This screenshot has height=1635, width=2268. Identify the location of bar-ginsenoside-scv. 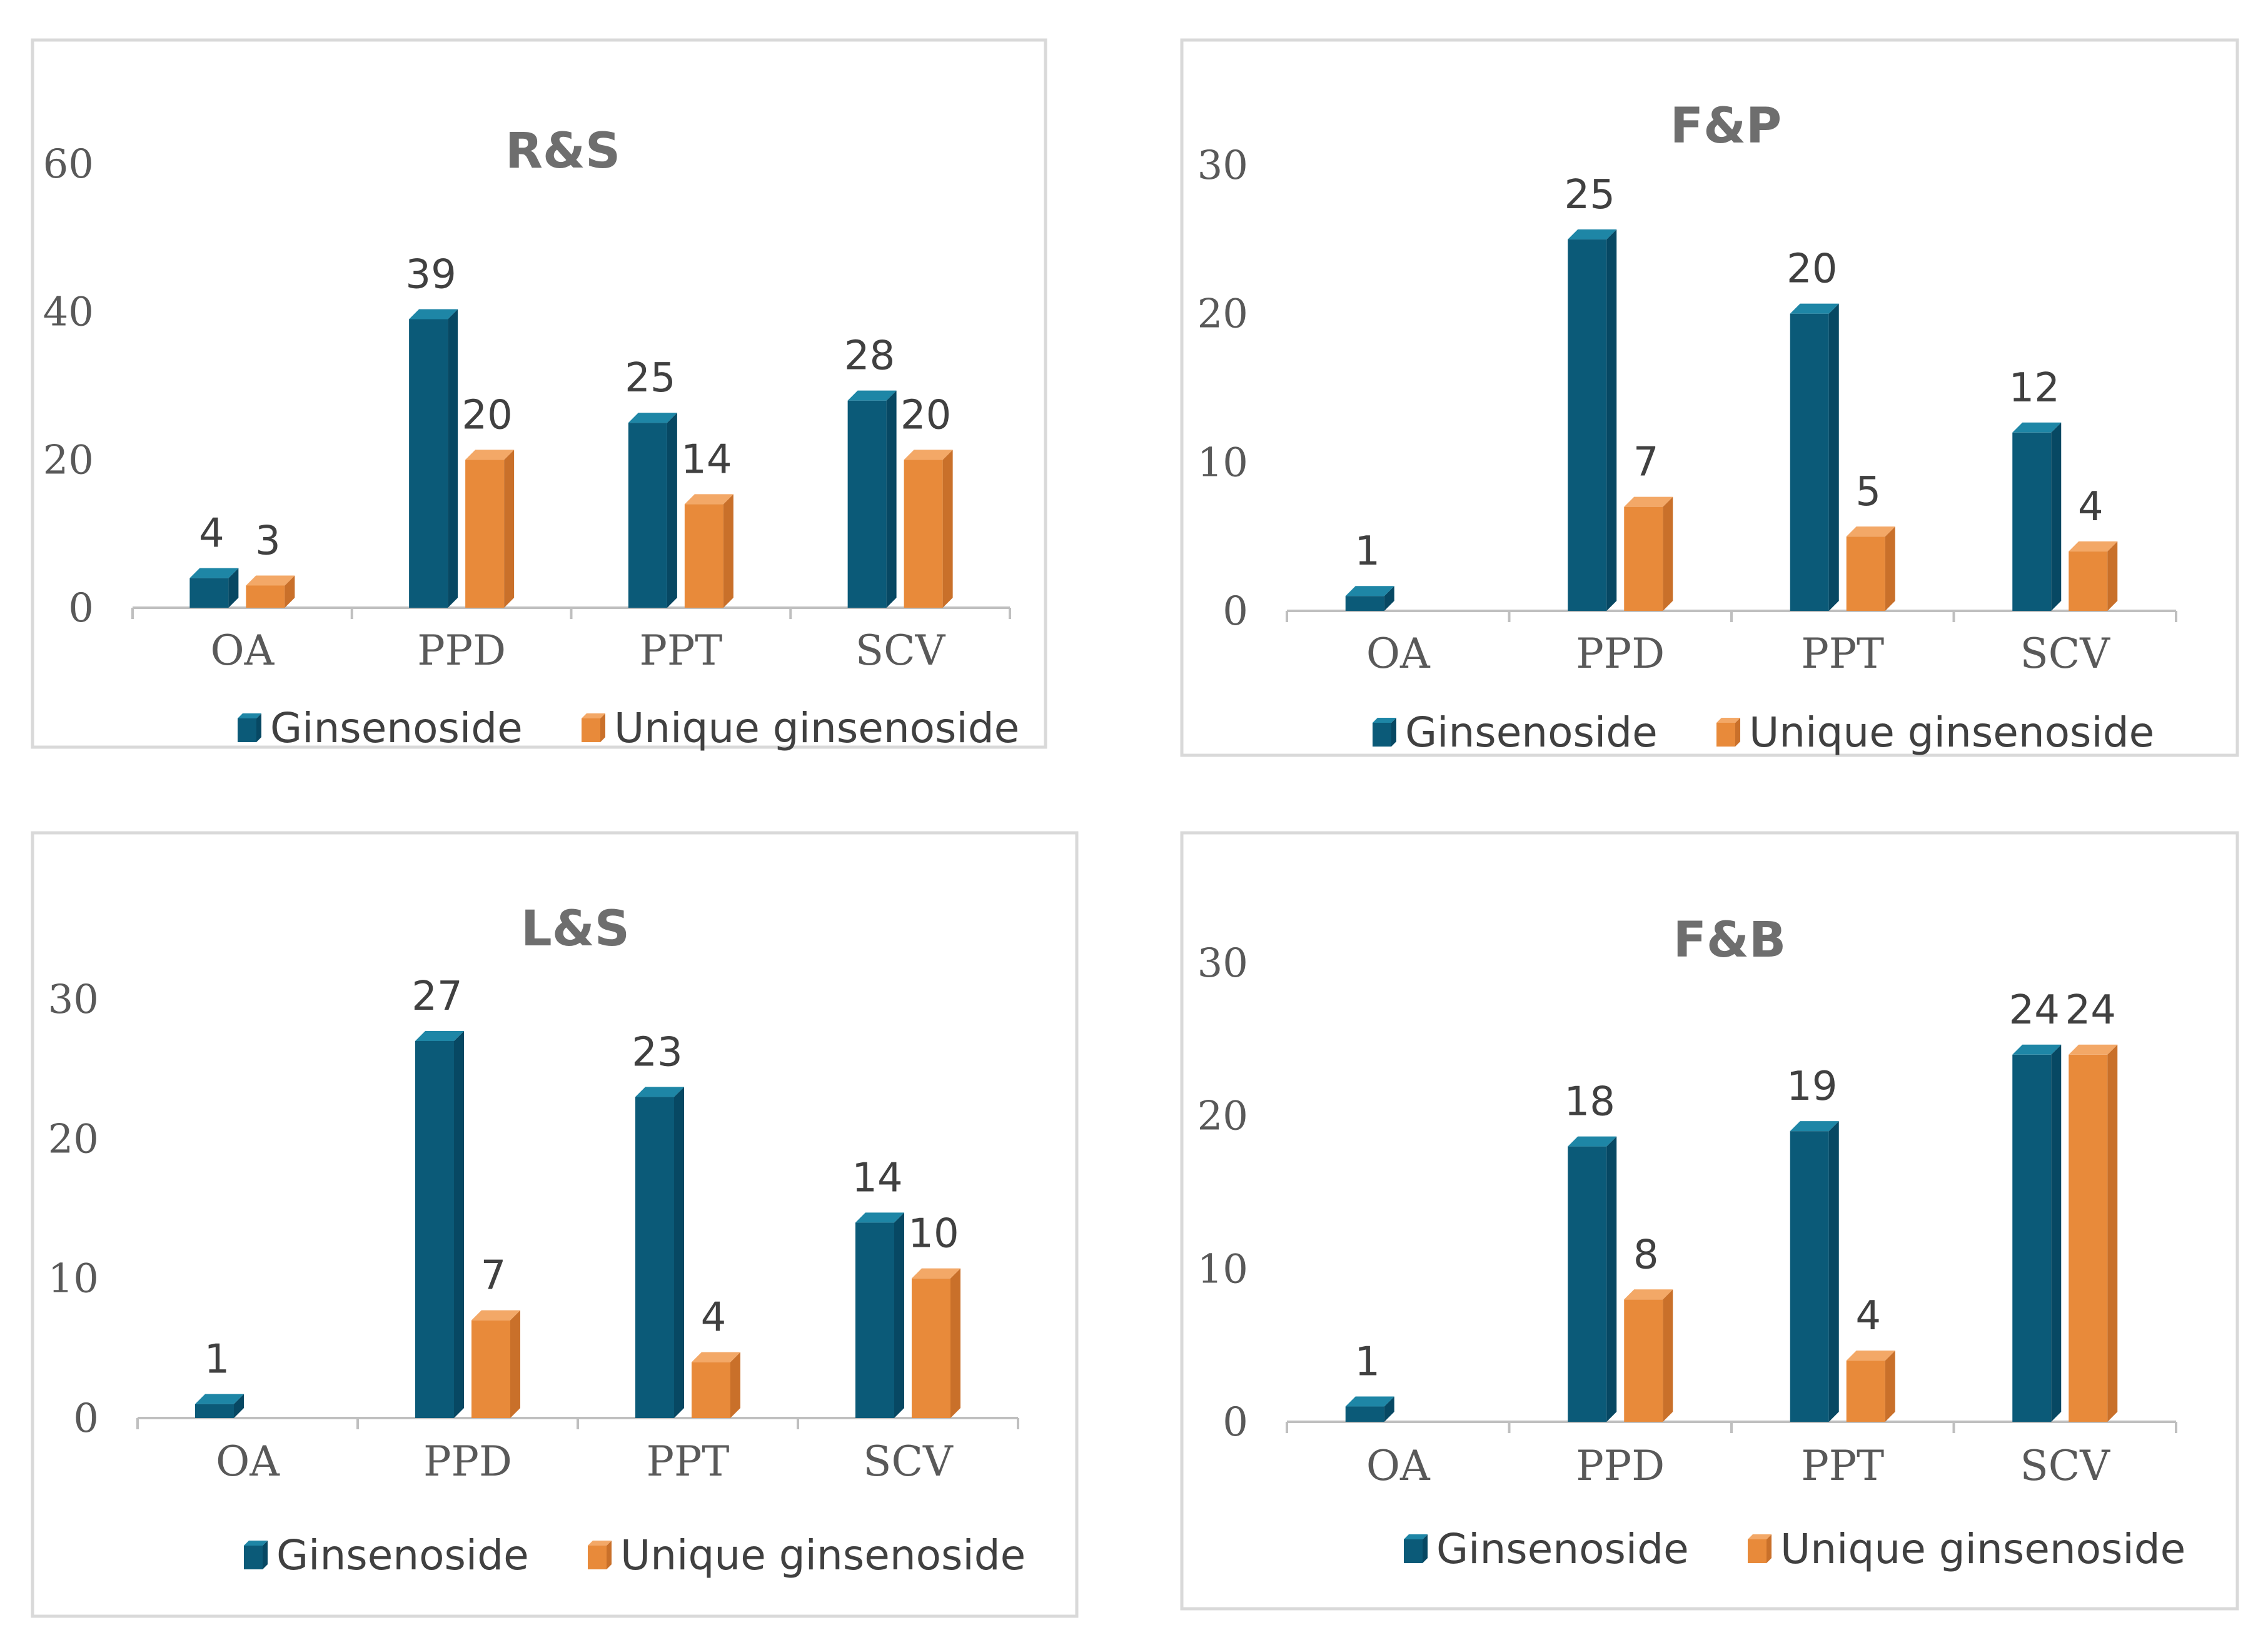
(2037, 516).